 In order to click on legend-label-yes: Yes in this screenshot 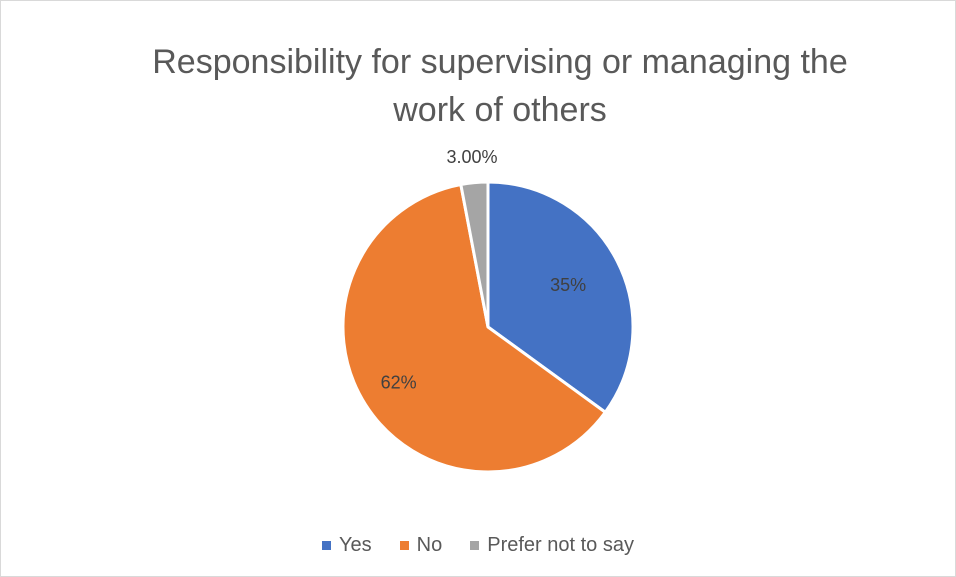, I will do `click(355, 545)`.